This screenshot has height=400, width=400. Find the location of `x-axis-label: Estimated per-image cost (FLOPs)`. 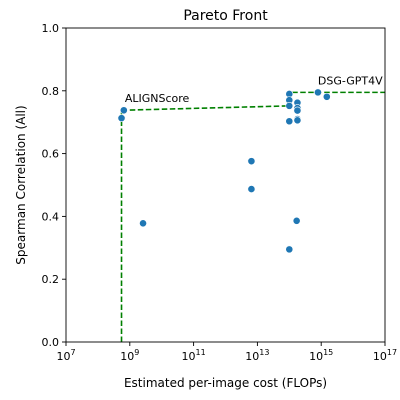

x-axis-label: Estimated per-image cost (FLOPs) is located at coordinates (225, 383).